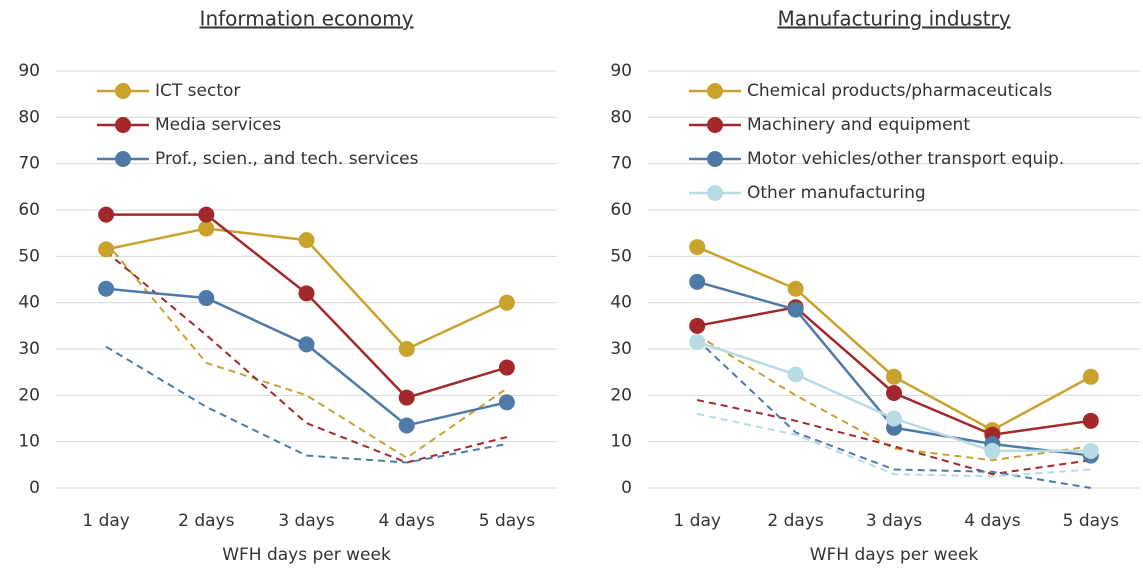 The image size is (1143, 570). I want to click on legend-label: Motor vehicles/other transport equip., so click(905, 159).